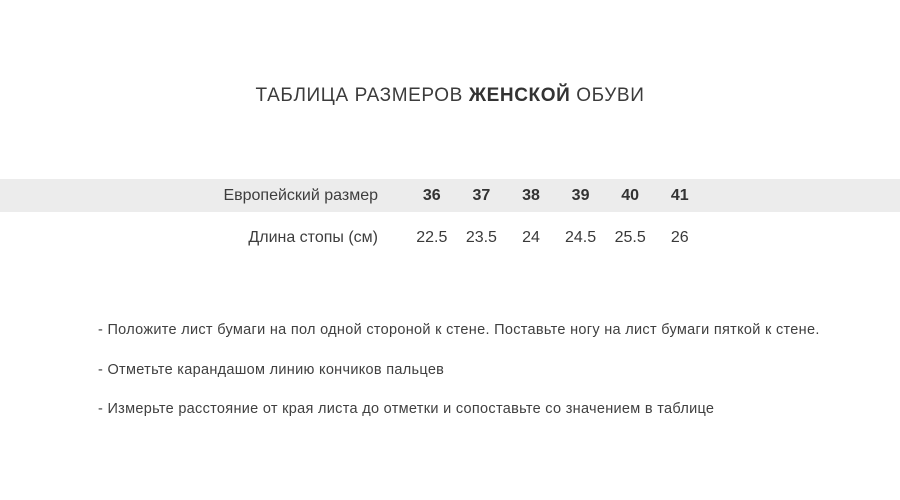 The image size is (900, 500). Describe the element at coordinates (300, 195) in the screenshot. I see `row-label-european-size: Европейский размер` at that location.